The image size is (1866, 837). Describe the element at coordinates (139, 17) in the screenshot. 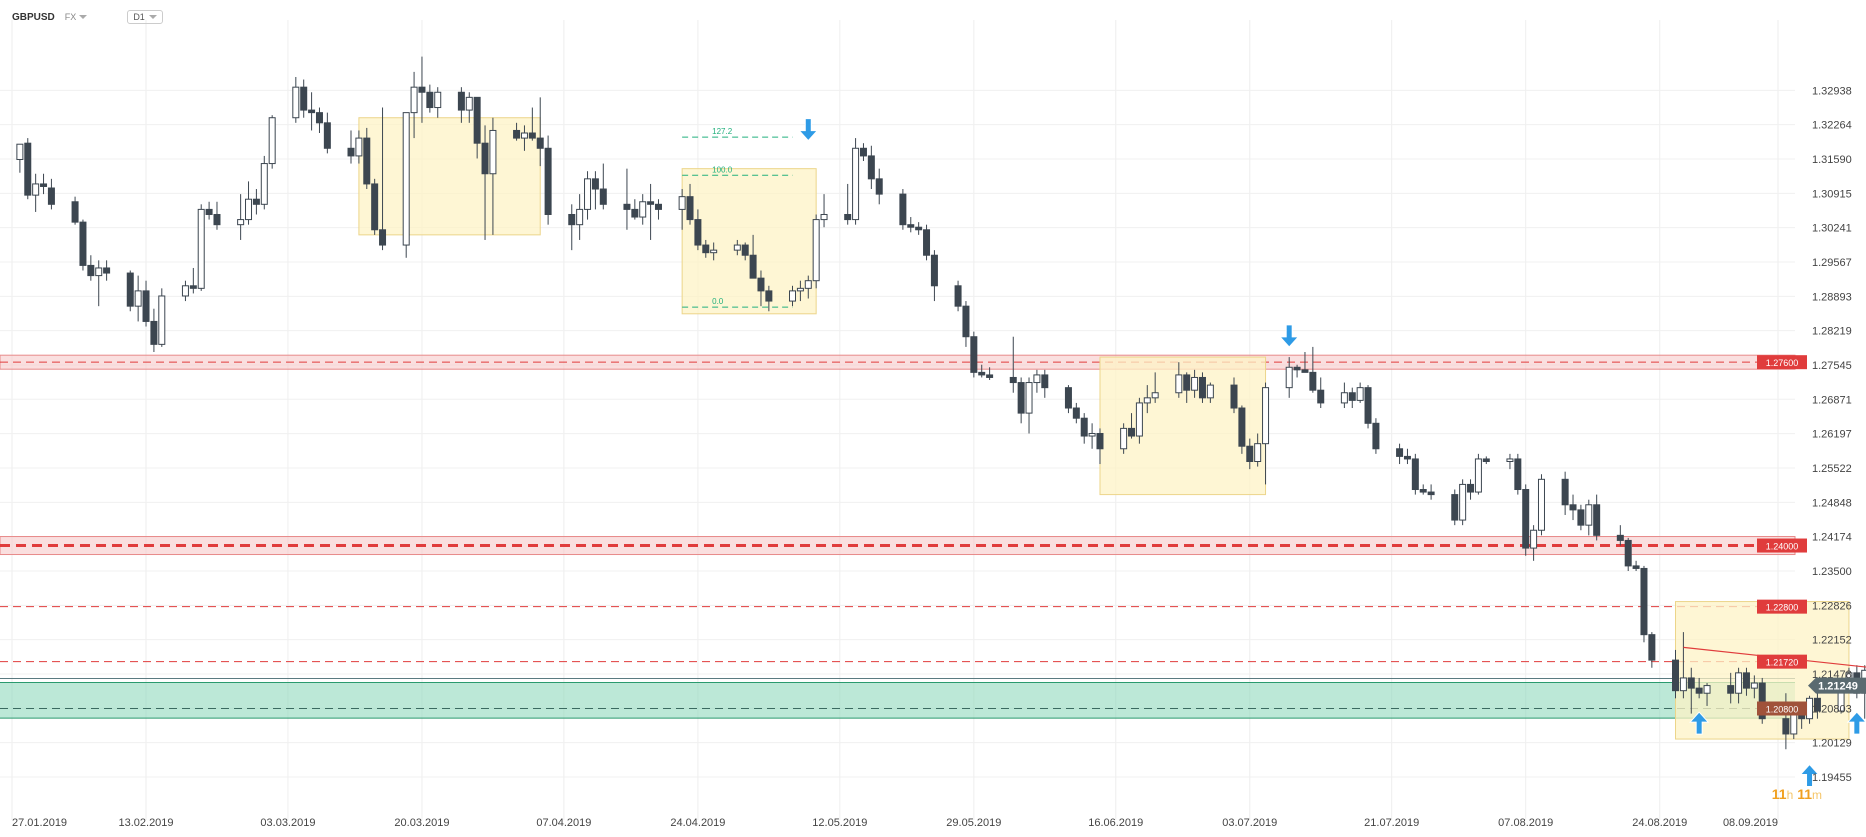

I see `timeframe-label: D1` at that location.